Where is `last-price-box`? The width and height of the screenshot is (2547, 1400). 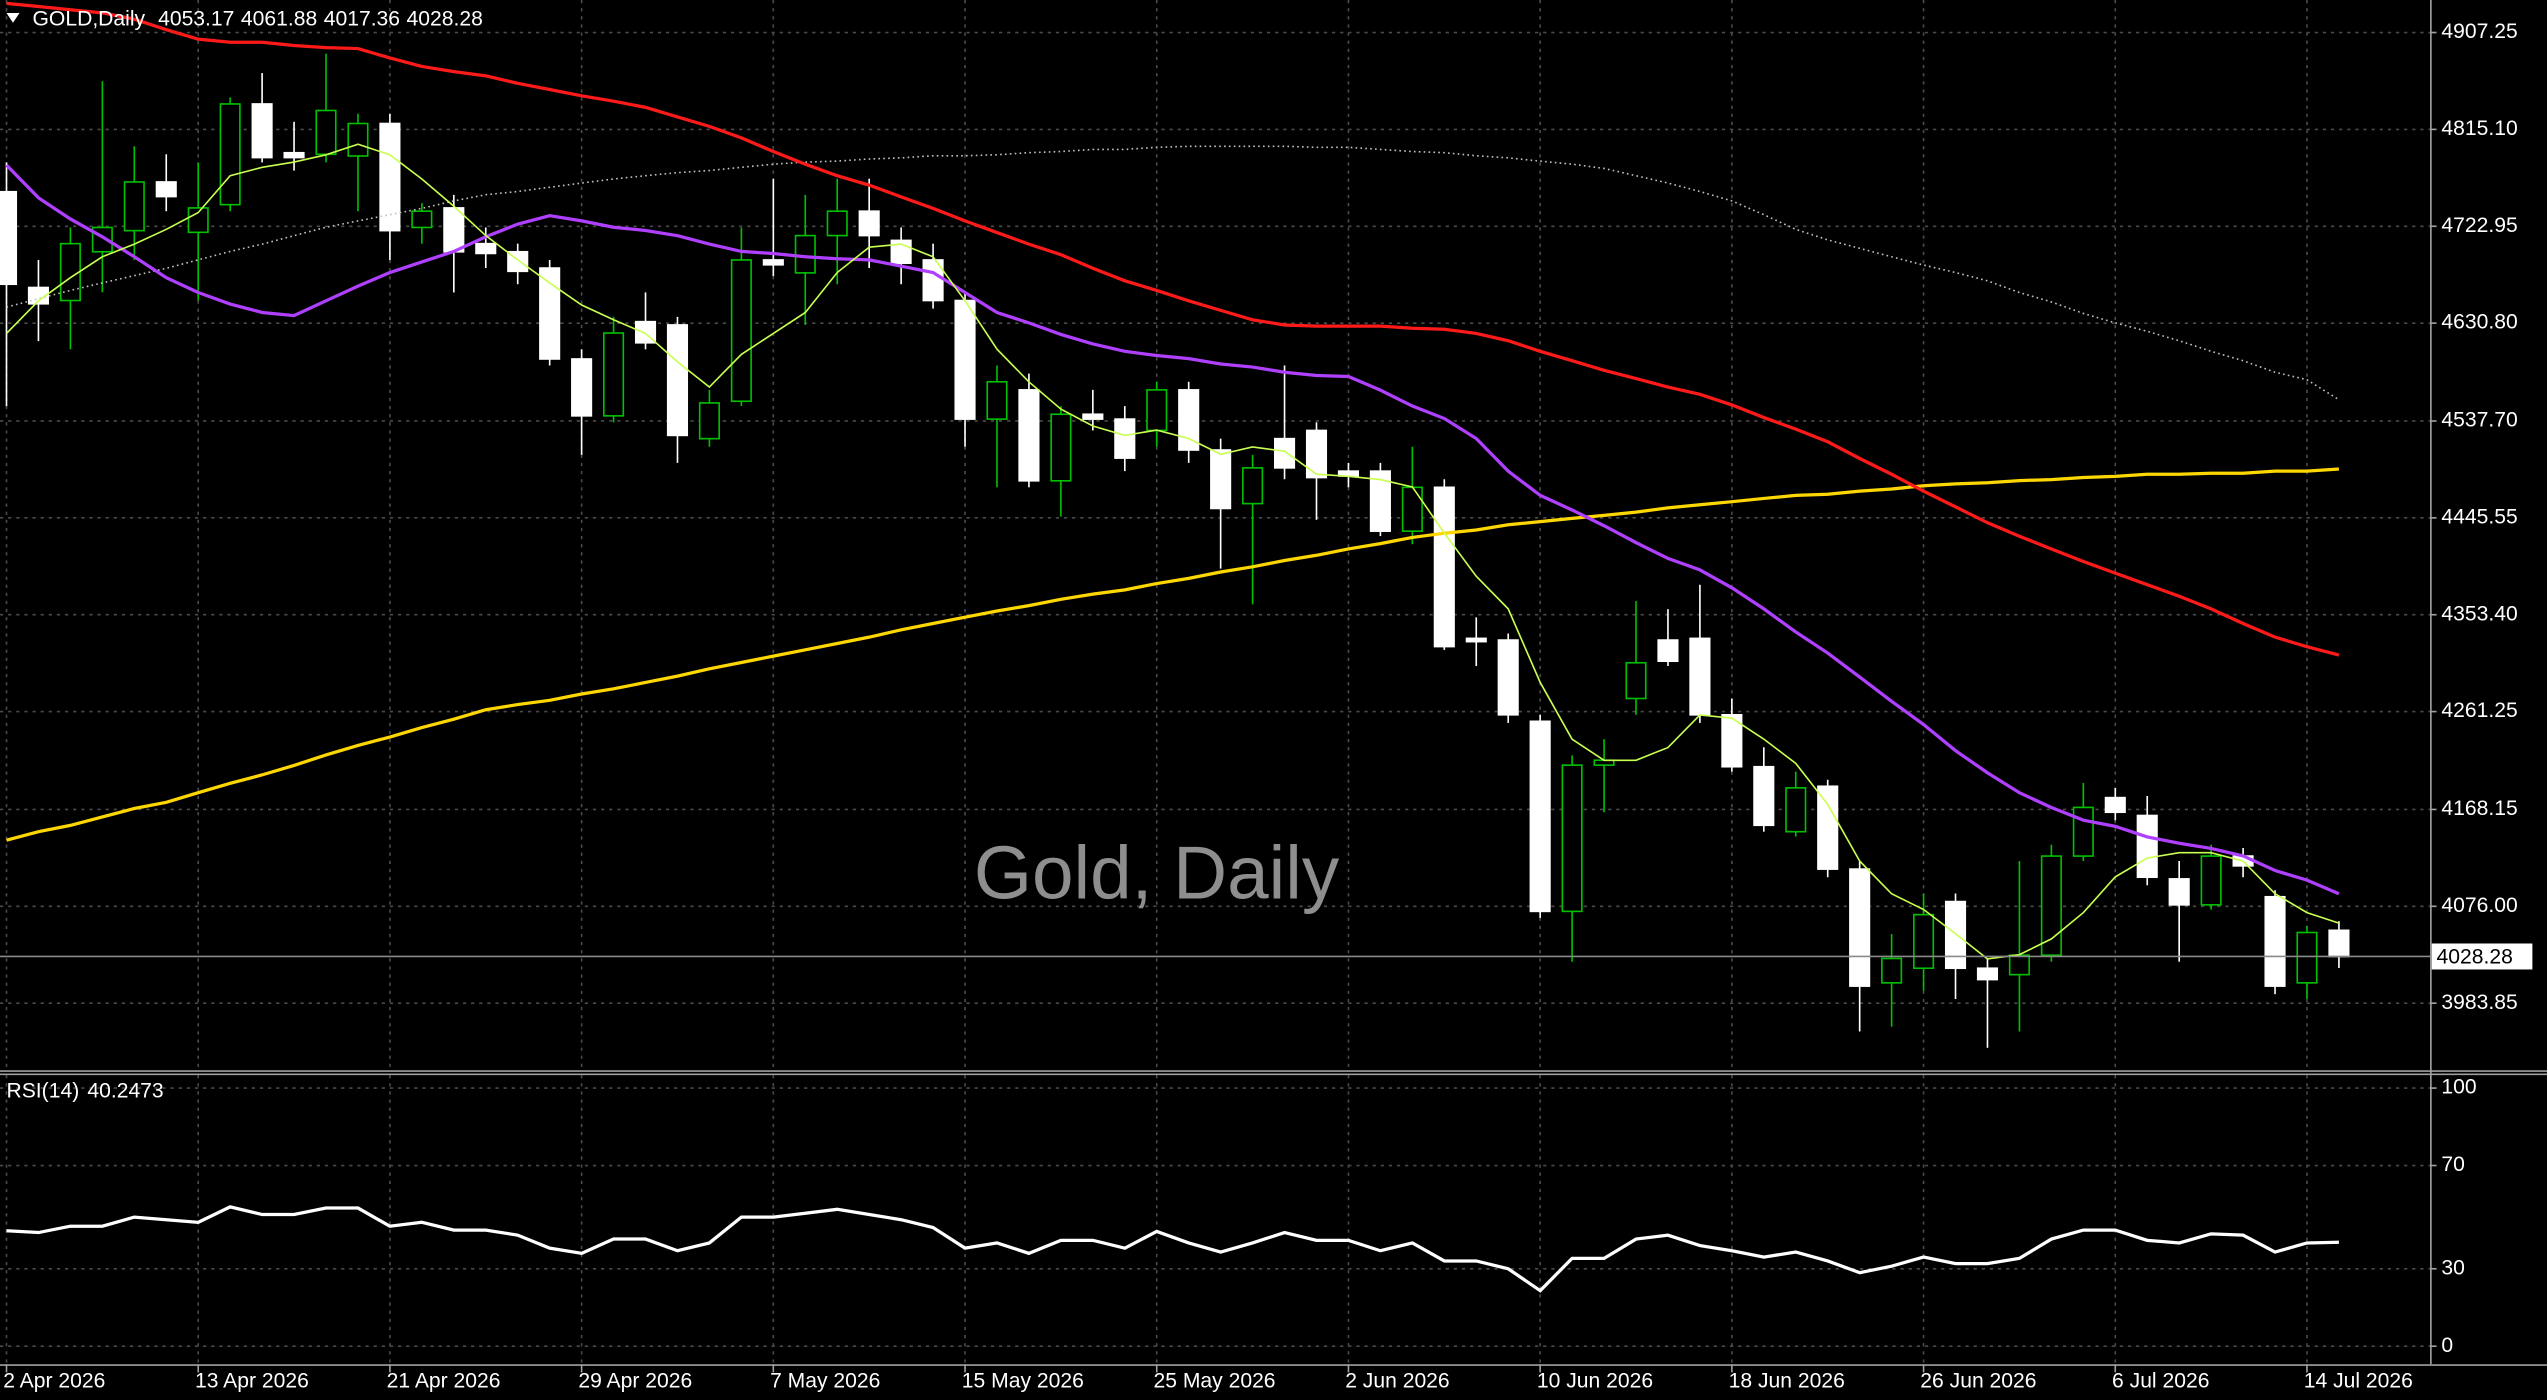 last-price-box is located at coordinates (2482, 956).